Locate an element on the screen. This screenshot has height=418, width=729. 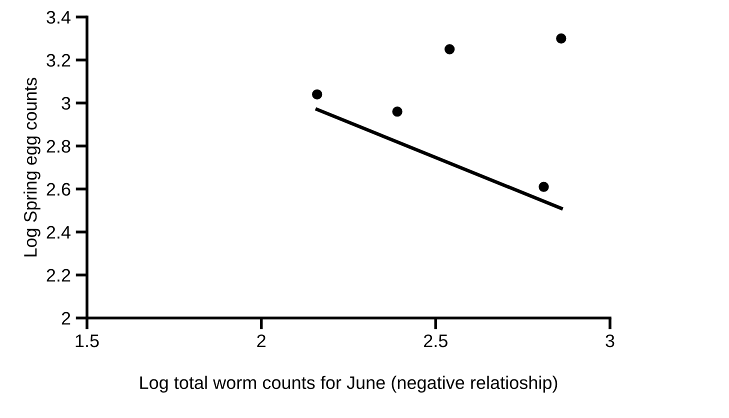
y-axis-title: Log Spring egg counts is located at coordinates (32, 167).